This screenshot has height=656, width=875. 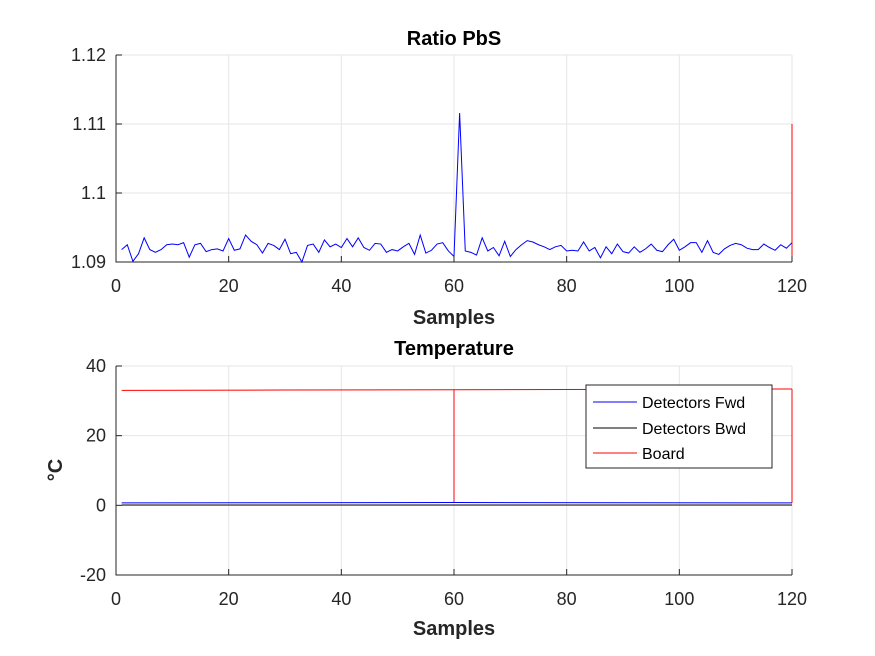 I want to click on ratio-x-tick-label: 20, so click(x=229, y=286).